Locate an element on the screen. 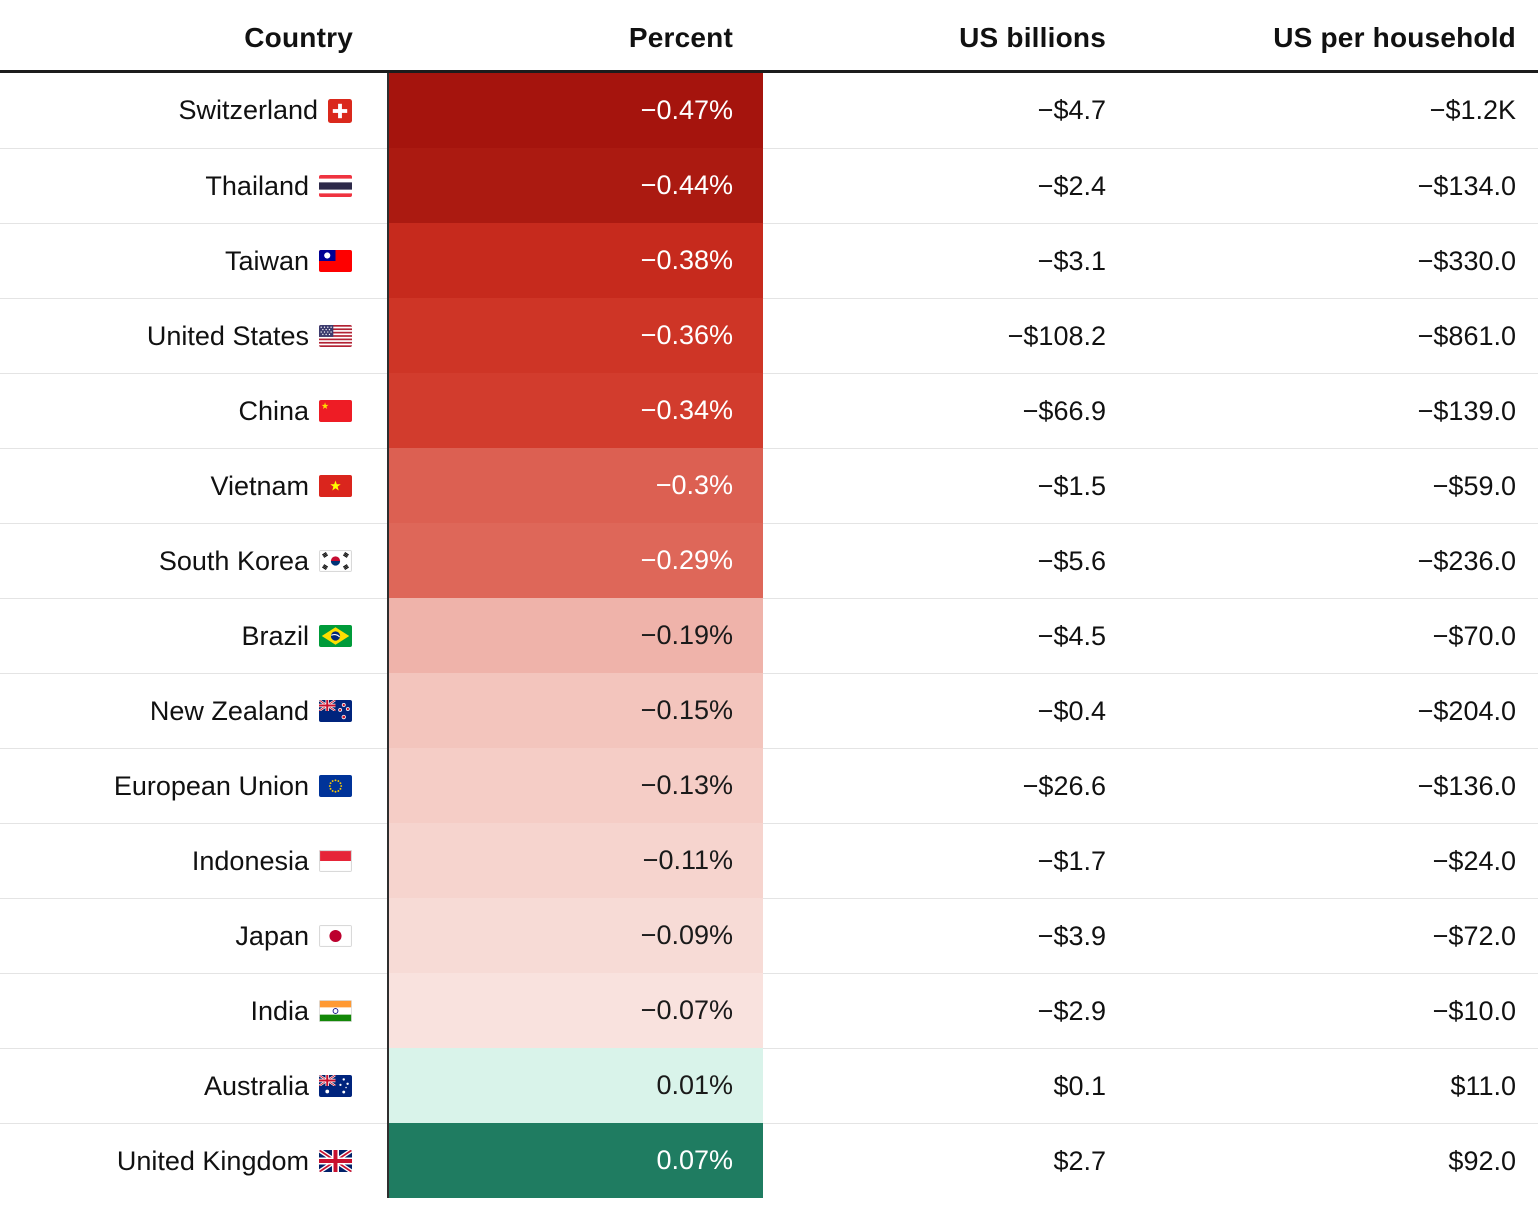  us-per-household-cell: −$59.0 is located at coordinates (1323, 485).